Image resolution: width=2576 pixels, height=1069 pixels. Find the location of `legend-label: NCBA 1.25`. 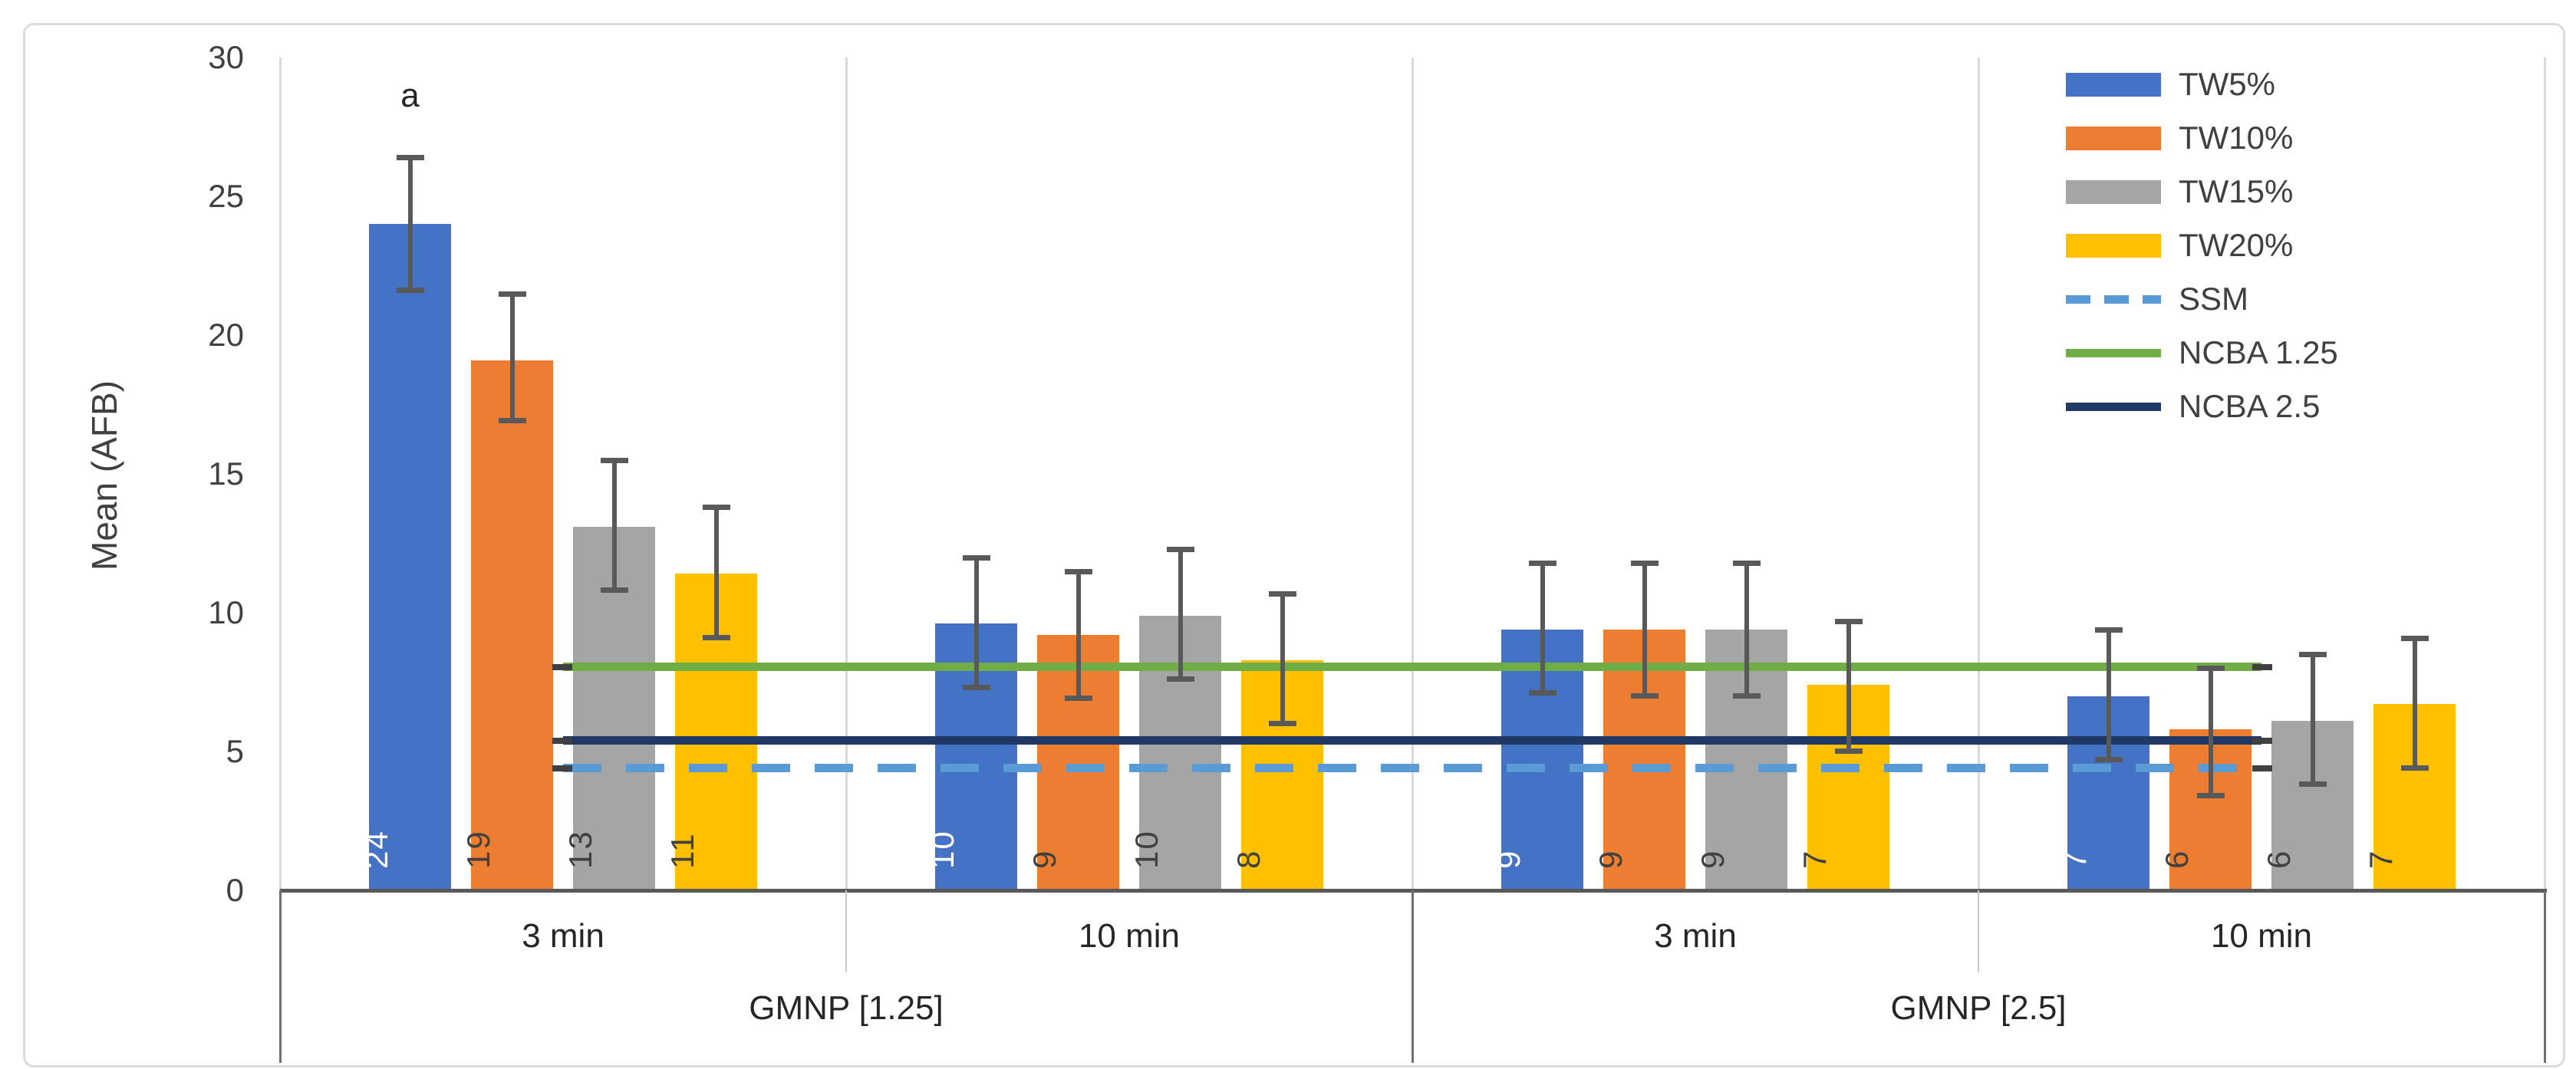

legend-label: NCBA 1.25 is located at coordinates (2258, 352).